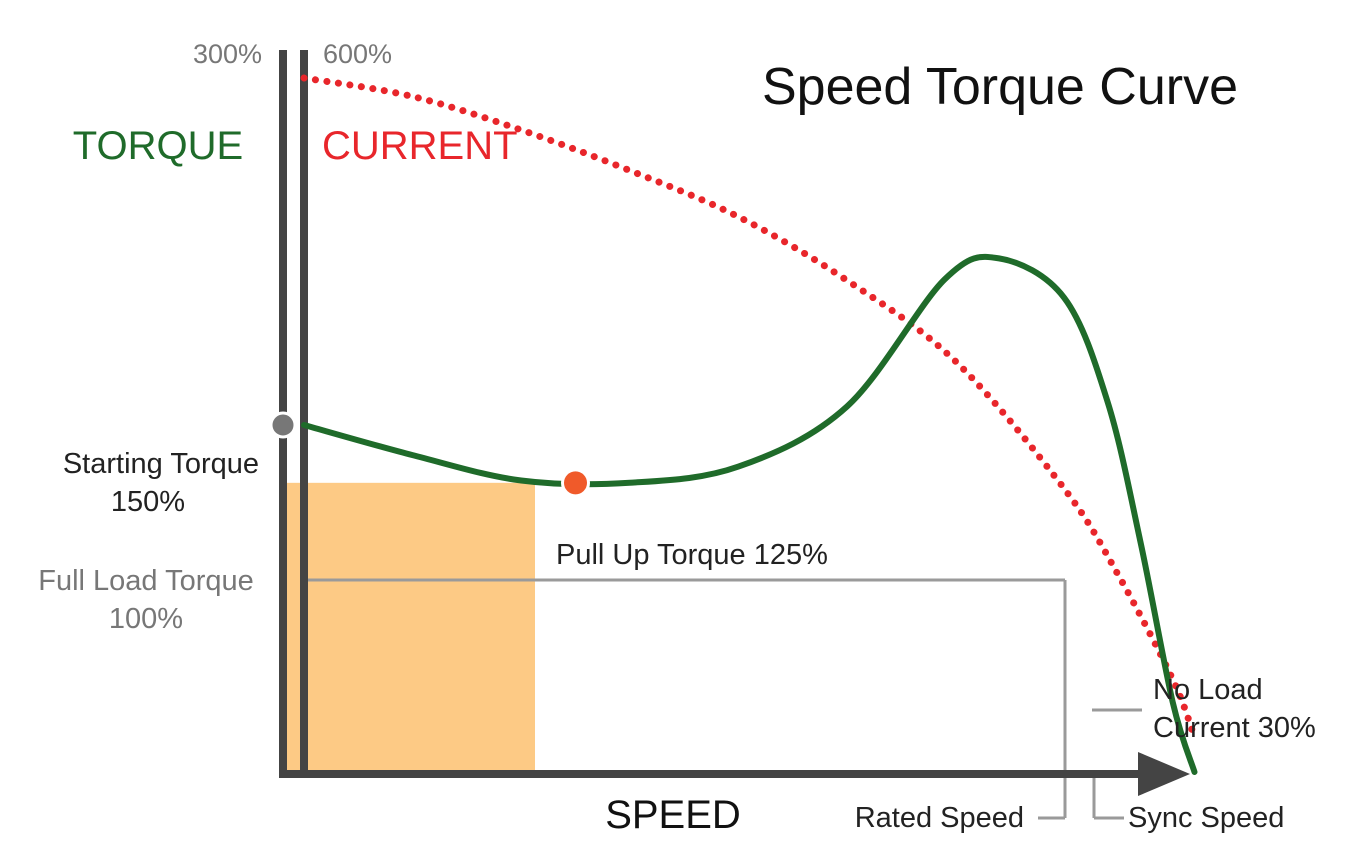  What do you see at coordinates (283, 425) in the screenshot?
I see `starting-torque-point` at bounding box center [283, 425].